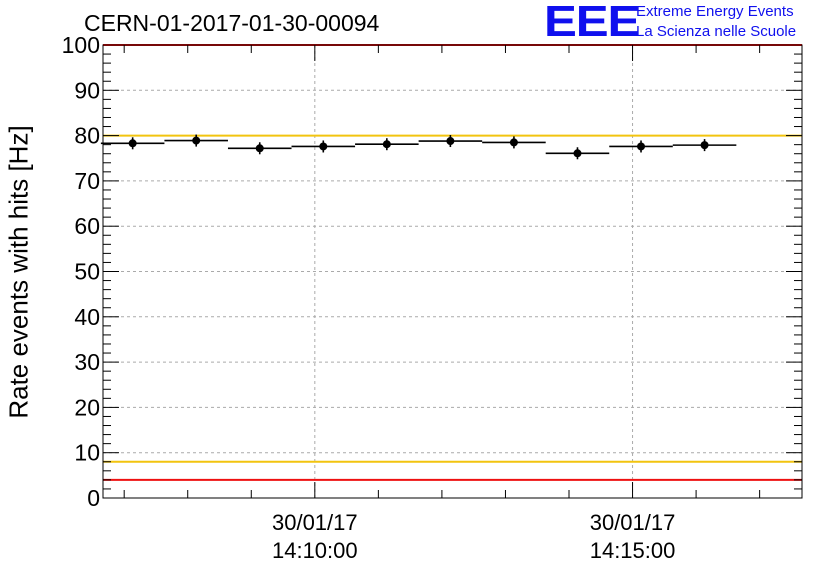  I want to click on x-tick-labels: 30/01/17 14:10:00 30/01/17 14:15:00, so click(473, 536).